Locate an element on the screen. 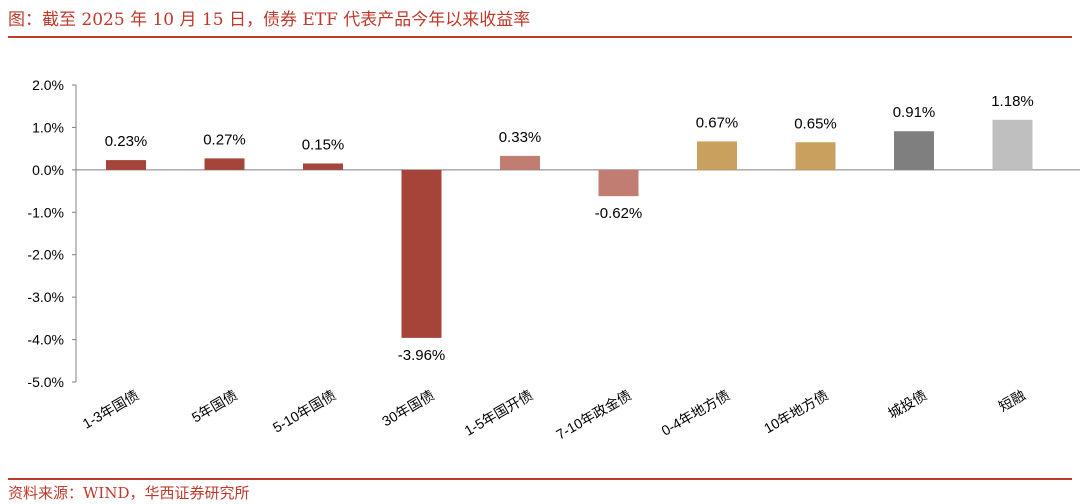 This screenshot has width=1080, height=504. y-tick-label: -2.0% is located at coordinates (45, 255).